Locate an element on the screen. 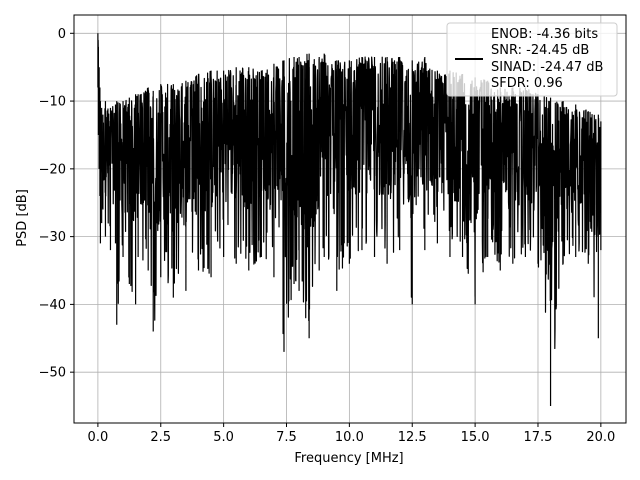 This screenshot has height=480, width=640. legend-entry-sfdr: SFDR: 0.96 is located at coordinates (527, 83).